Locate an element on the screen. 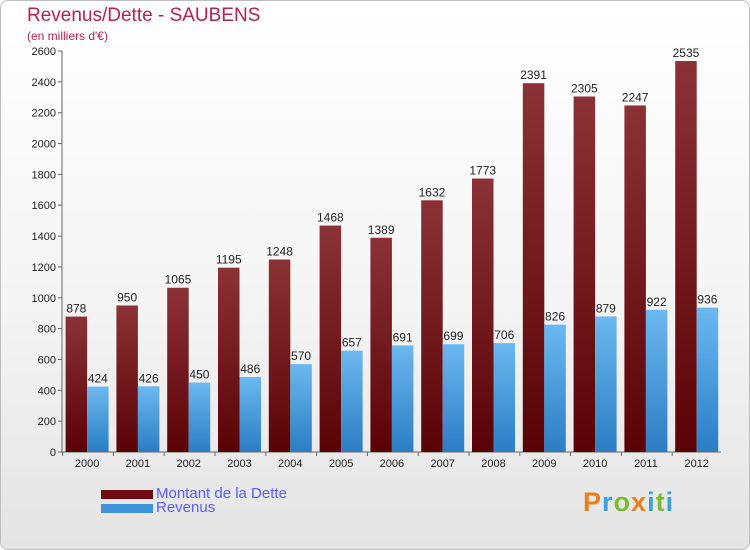 The width and height of the screenshot is (750, 550). legend-swatch-debt is located at coordinates (127, 494).